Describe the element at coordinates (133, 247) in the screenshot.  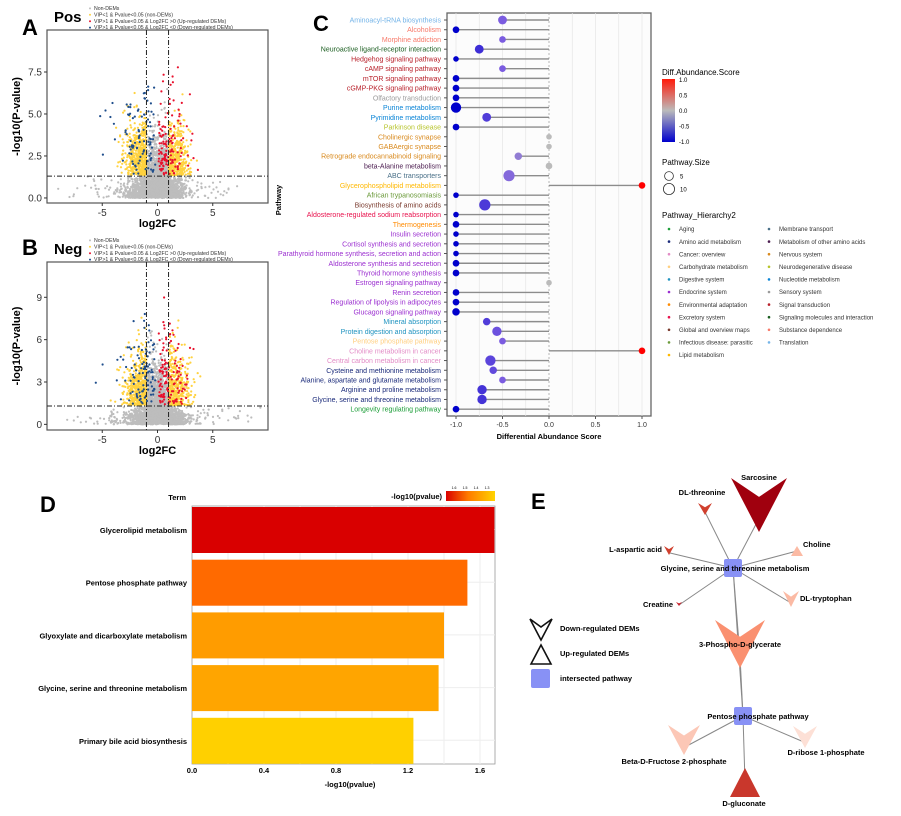
I see `legend-label: VIP<1 & Pvalue<0.05 (non-DEMs)` at that location.